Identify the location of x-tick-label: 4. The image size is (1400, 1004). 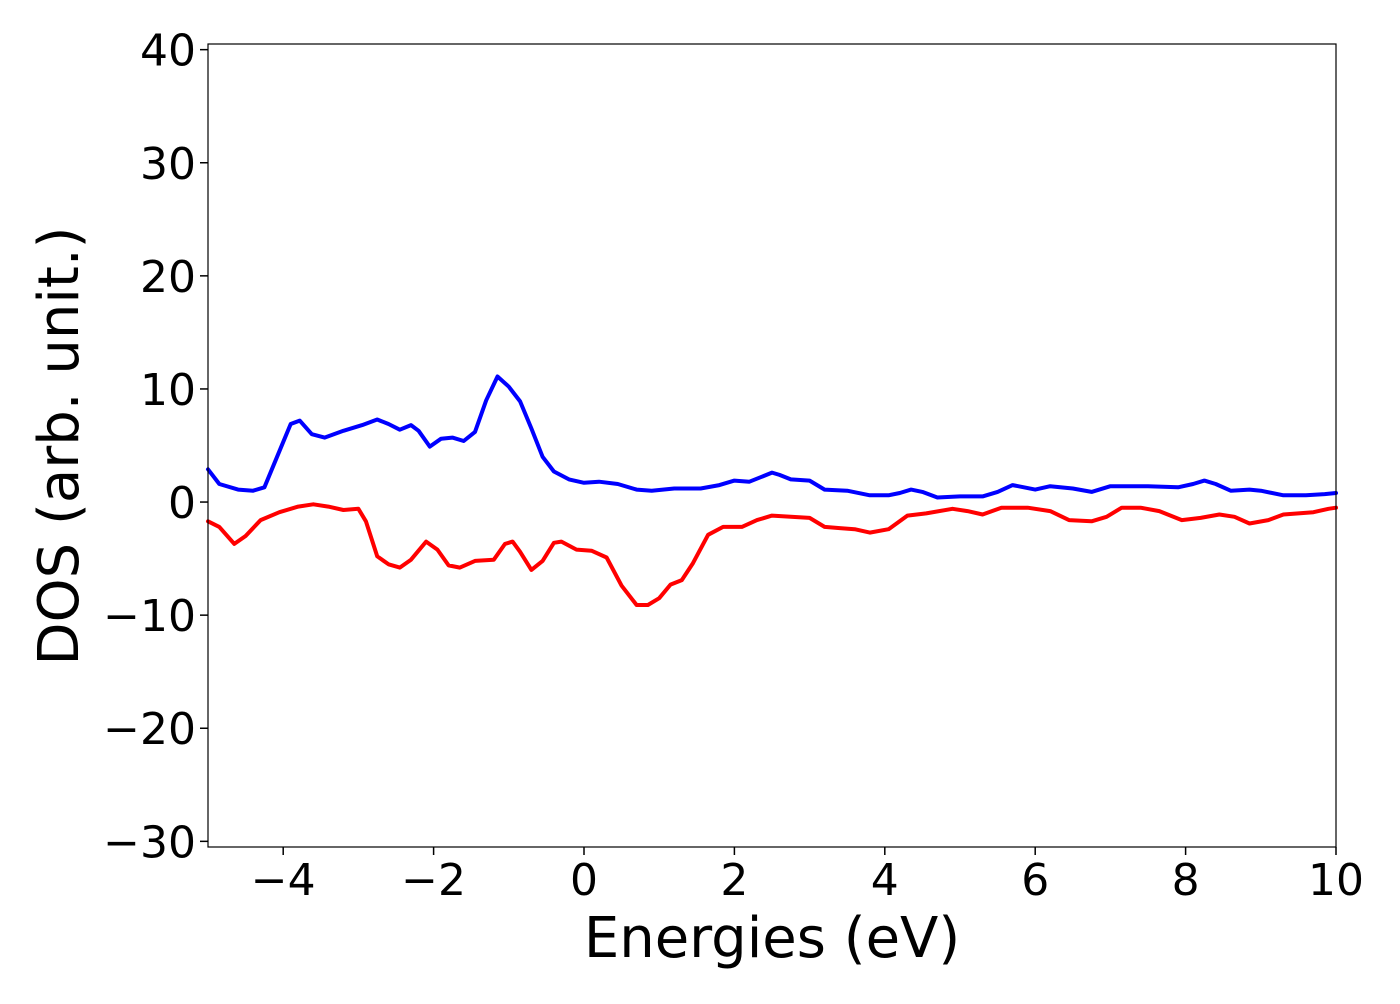
(885, 880).